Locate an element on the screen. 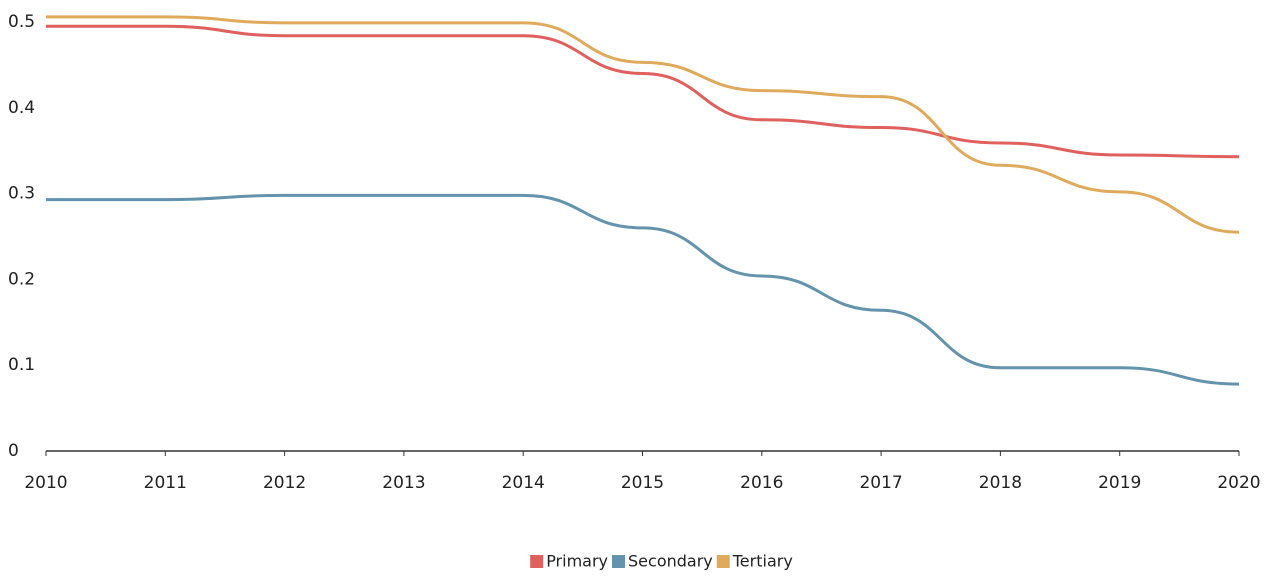  x-tick-label: 2011 is located at coordinates (165, 483).